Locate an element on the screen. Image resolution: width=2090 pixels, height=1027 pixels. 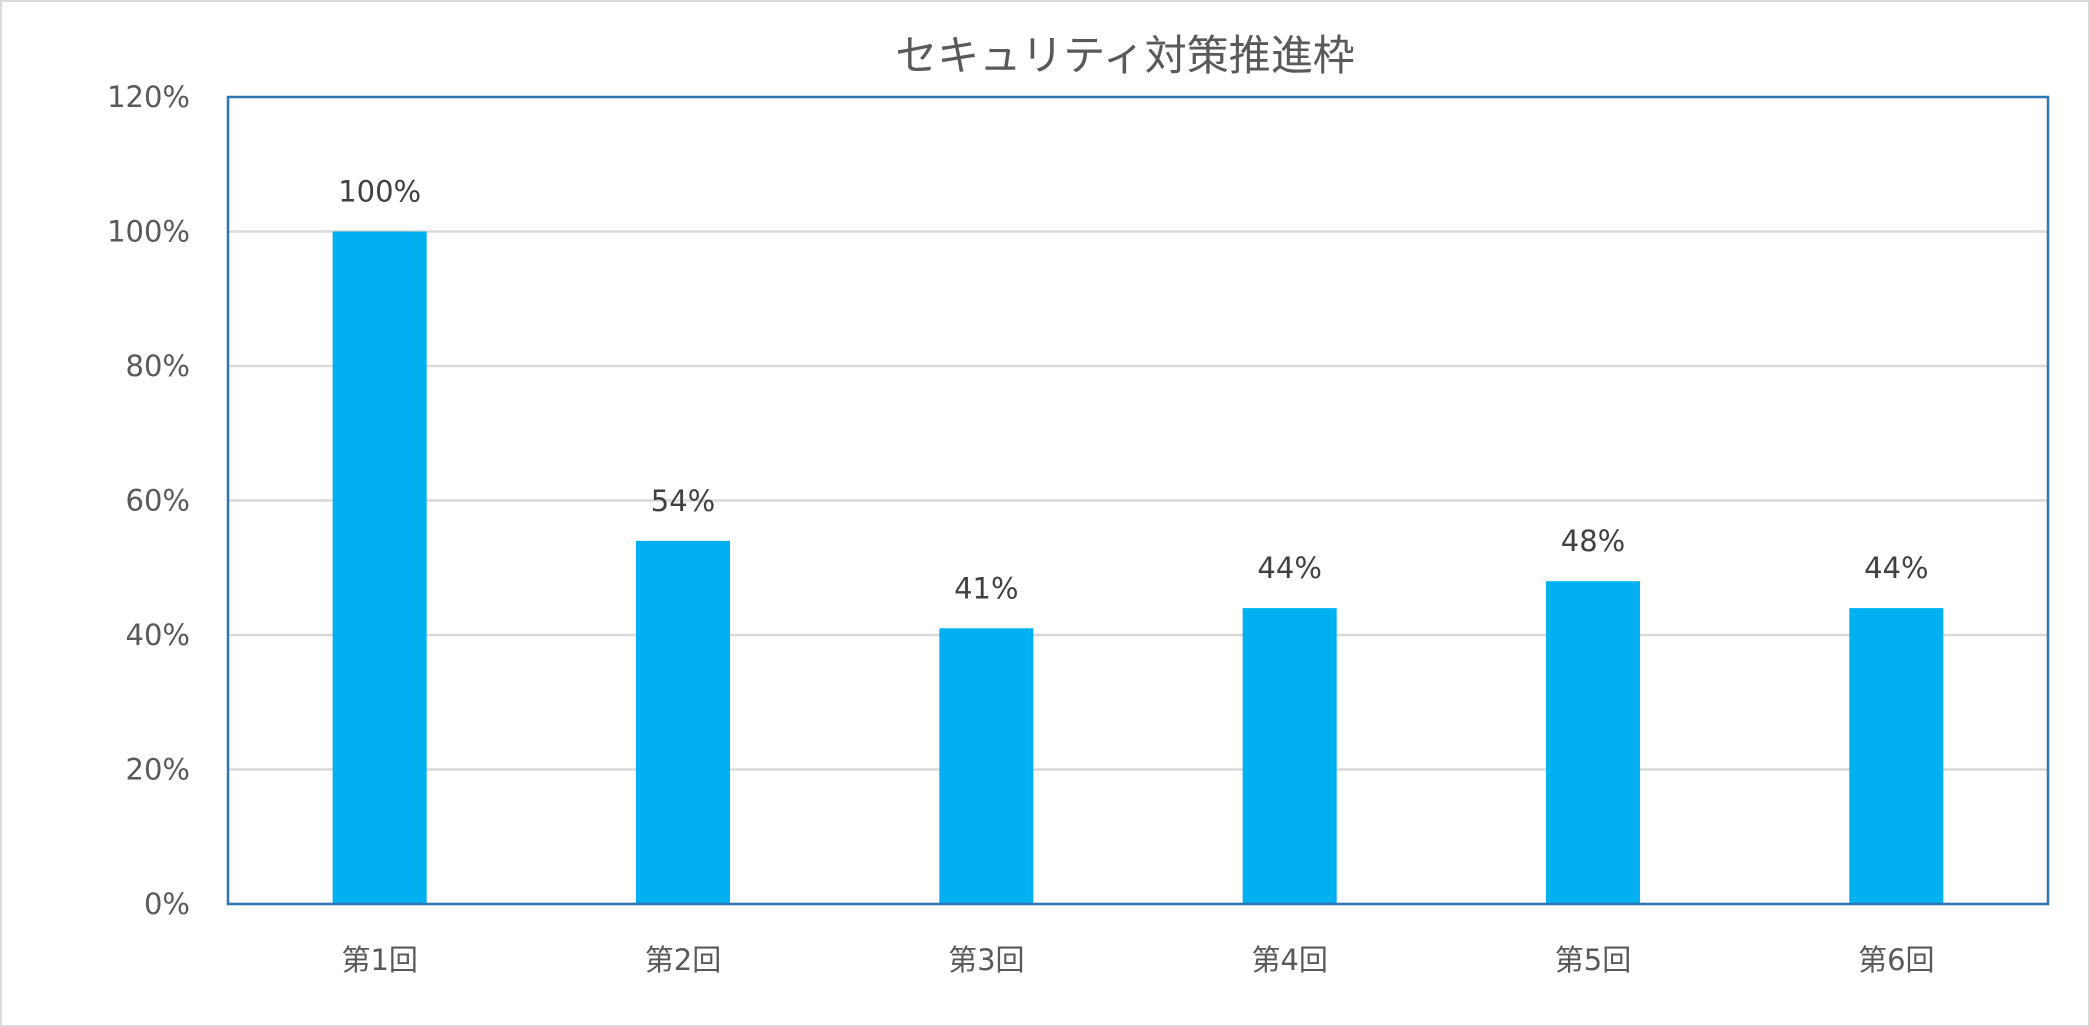
x-axis: 第1回 第2回 第3回 第4回 第5回 第6回 is located at coordinates (1137, 960).